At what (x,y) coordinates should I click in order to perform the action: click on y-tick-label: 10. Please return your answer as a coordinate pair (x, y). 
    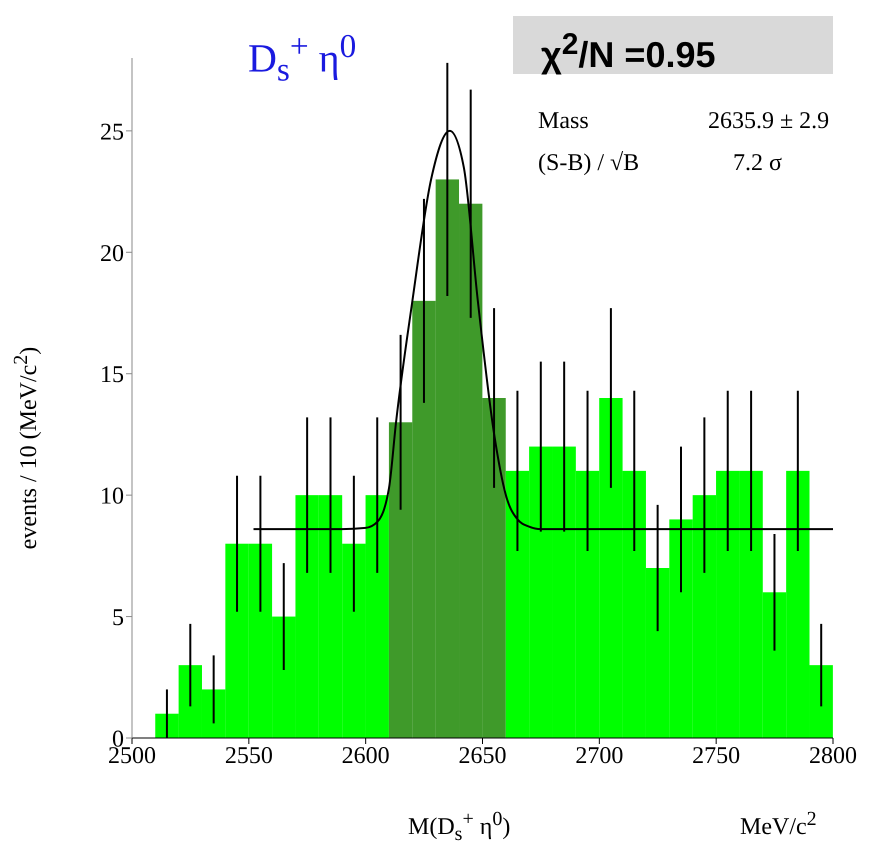
    Looking at the image, I should click on (112, 497).